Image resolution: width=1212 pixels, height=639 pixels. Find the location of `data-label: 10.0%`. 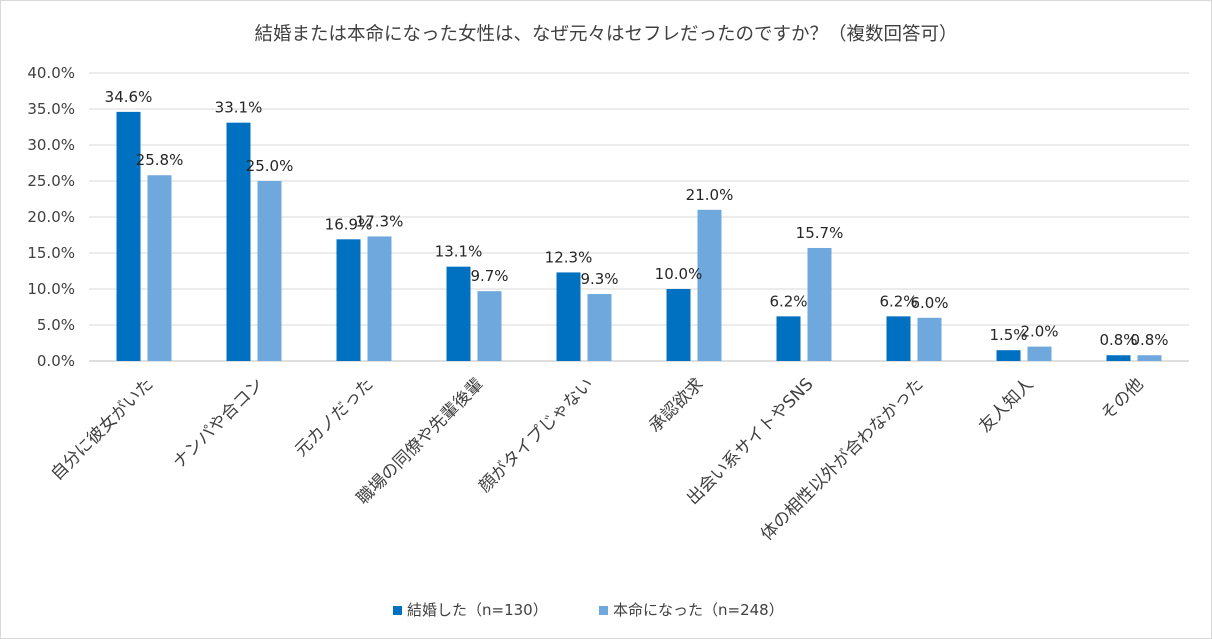

data-label: 10.0% is located at coordinates (679, 274).